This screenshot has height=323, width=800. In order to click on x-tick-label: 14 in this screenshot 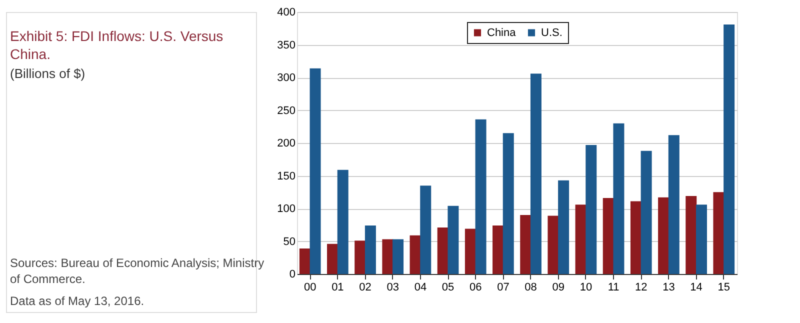, I will do `click(696, 288)`.